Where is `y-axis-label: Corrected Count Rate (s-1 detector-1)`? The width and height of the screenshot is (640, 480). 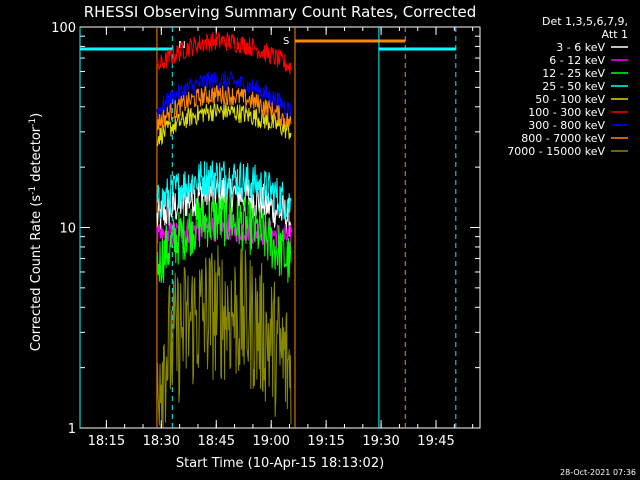
y-axis-label: Corrected Count Rate (s-1 detector-1) is located at coordinates (36, 232).